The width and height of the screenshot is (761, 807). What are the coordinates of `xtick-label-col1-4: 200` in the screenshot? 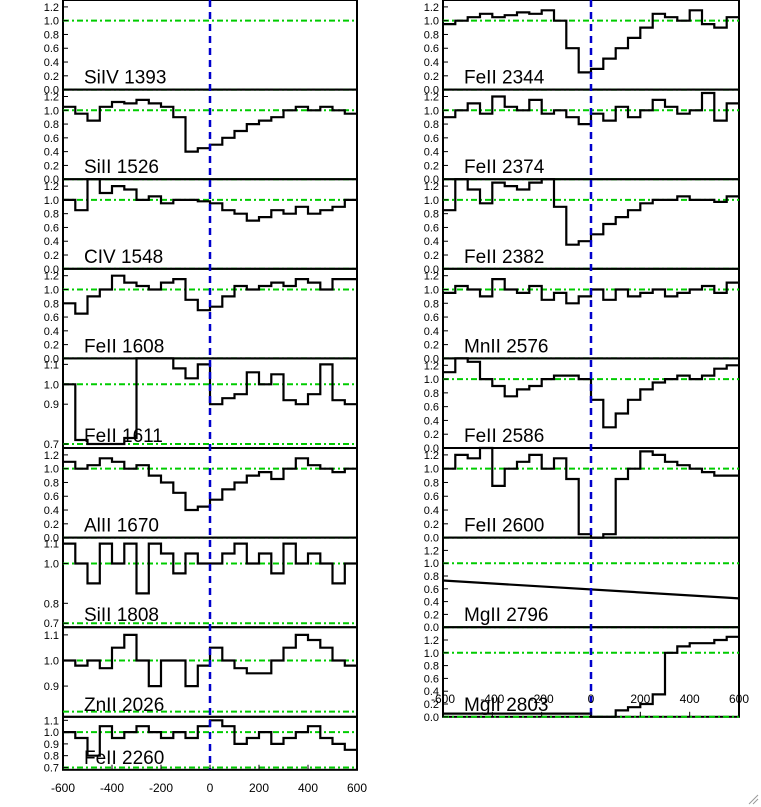 It's located at (640, 699).